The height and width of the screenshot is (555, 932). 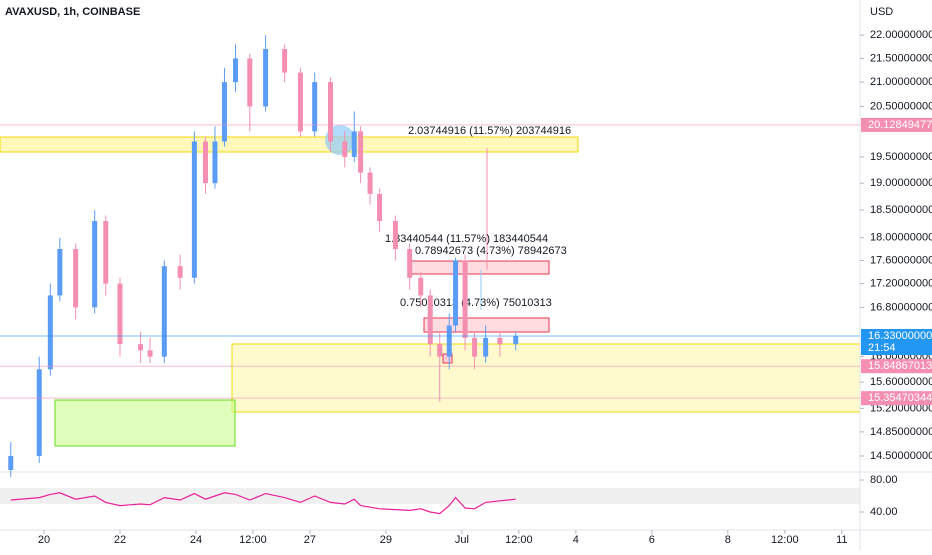 What do you see at coordinates (120, 540) in the screenshot?
I see `x-tick-label: 22` at bounding box center [120, 540].